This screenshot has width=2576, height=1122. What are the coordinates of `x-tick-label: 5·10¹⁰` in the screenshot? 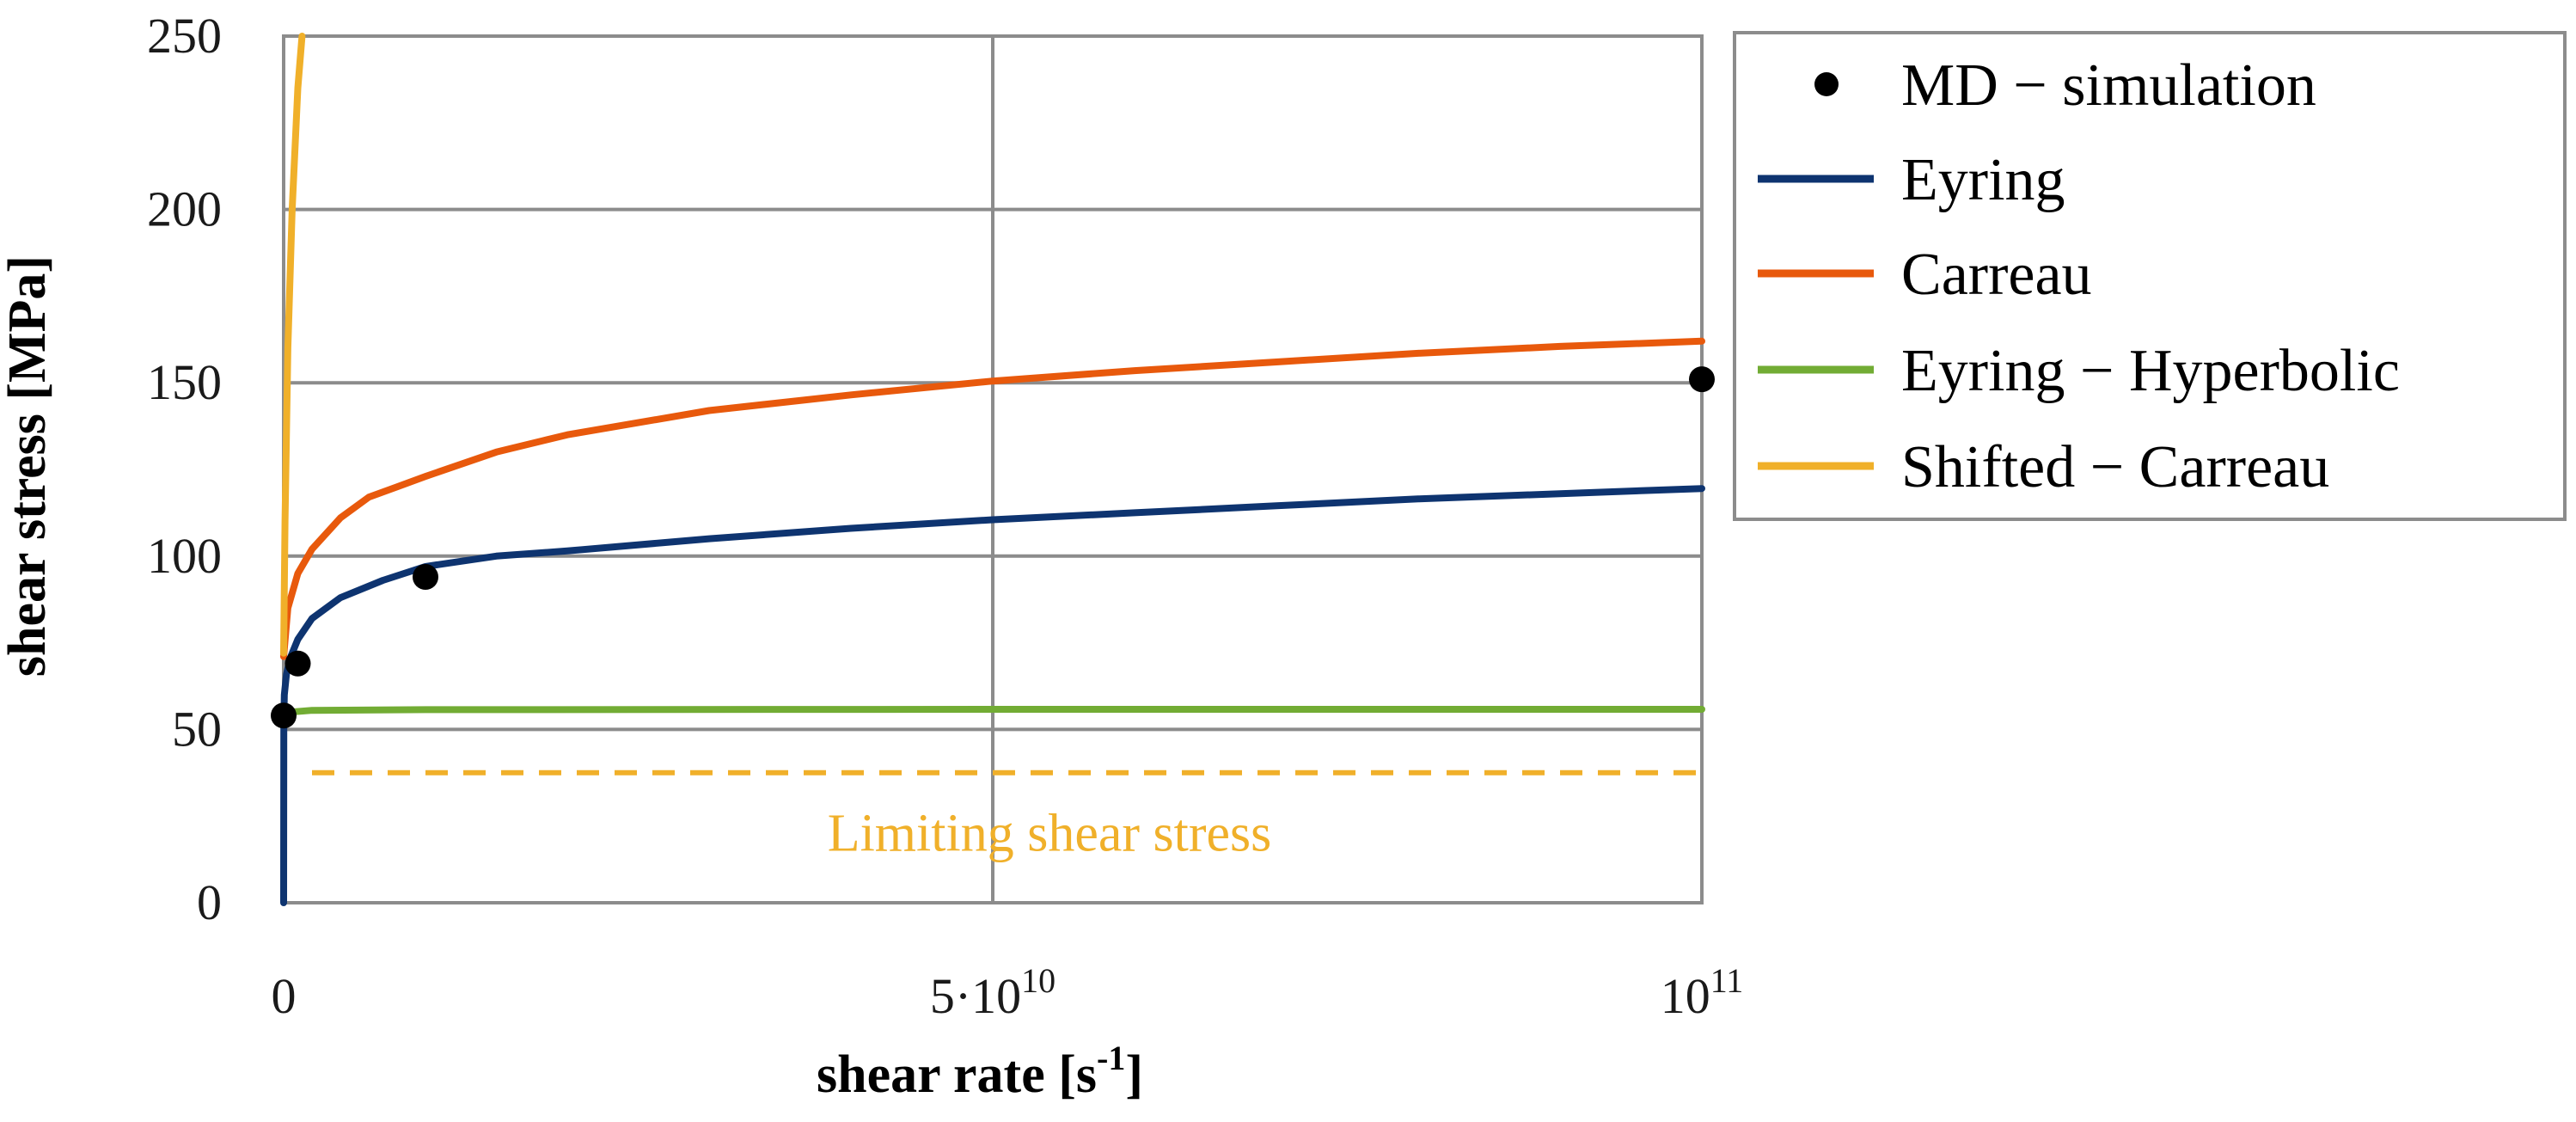 It's located at (992, 992).